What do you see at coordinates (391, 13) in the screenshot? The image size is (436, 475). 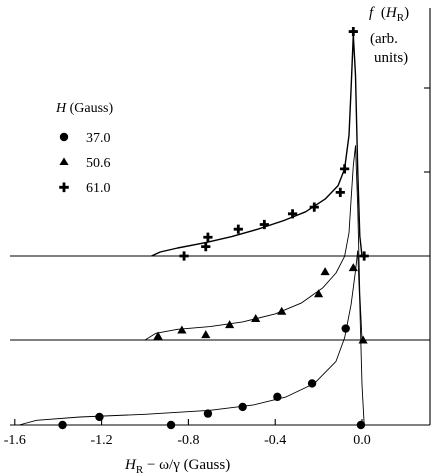 I see `y-label-h: H` at bounding box center [391, 13].